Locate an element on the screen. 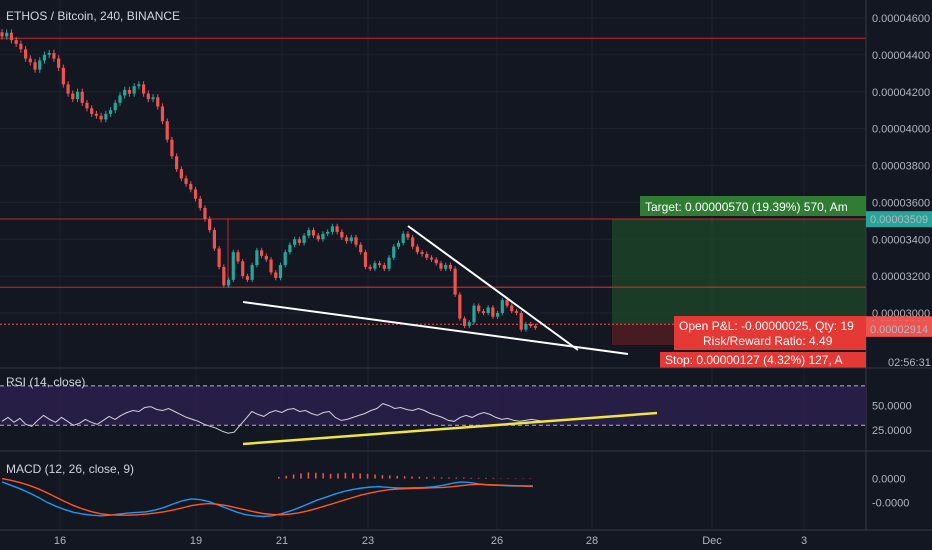  rsi-trendline is located at coordinates (450, 428).